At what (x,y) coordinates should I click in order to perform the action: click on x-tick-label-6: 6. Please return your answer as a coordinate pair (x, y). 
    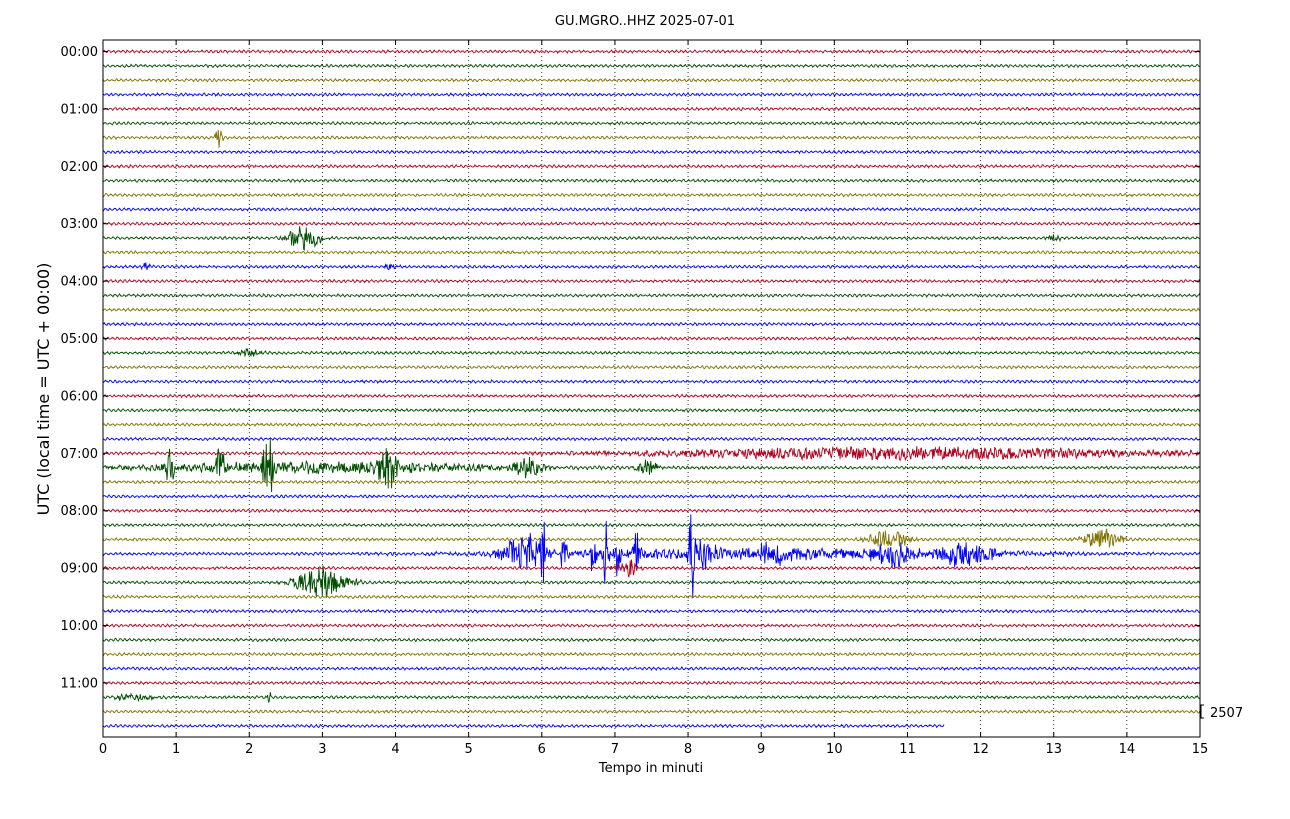
    Looking at the image, I should click on (542, 749).